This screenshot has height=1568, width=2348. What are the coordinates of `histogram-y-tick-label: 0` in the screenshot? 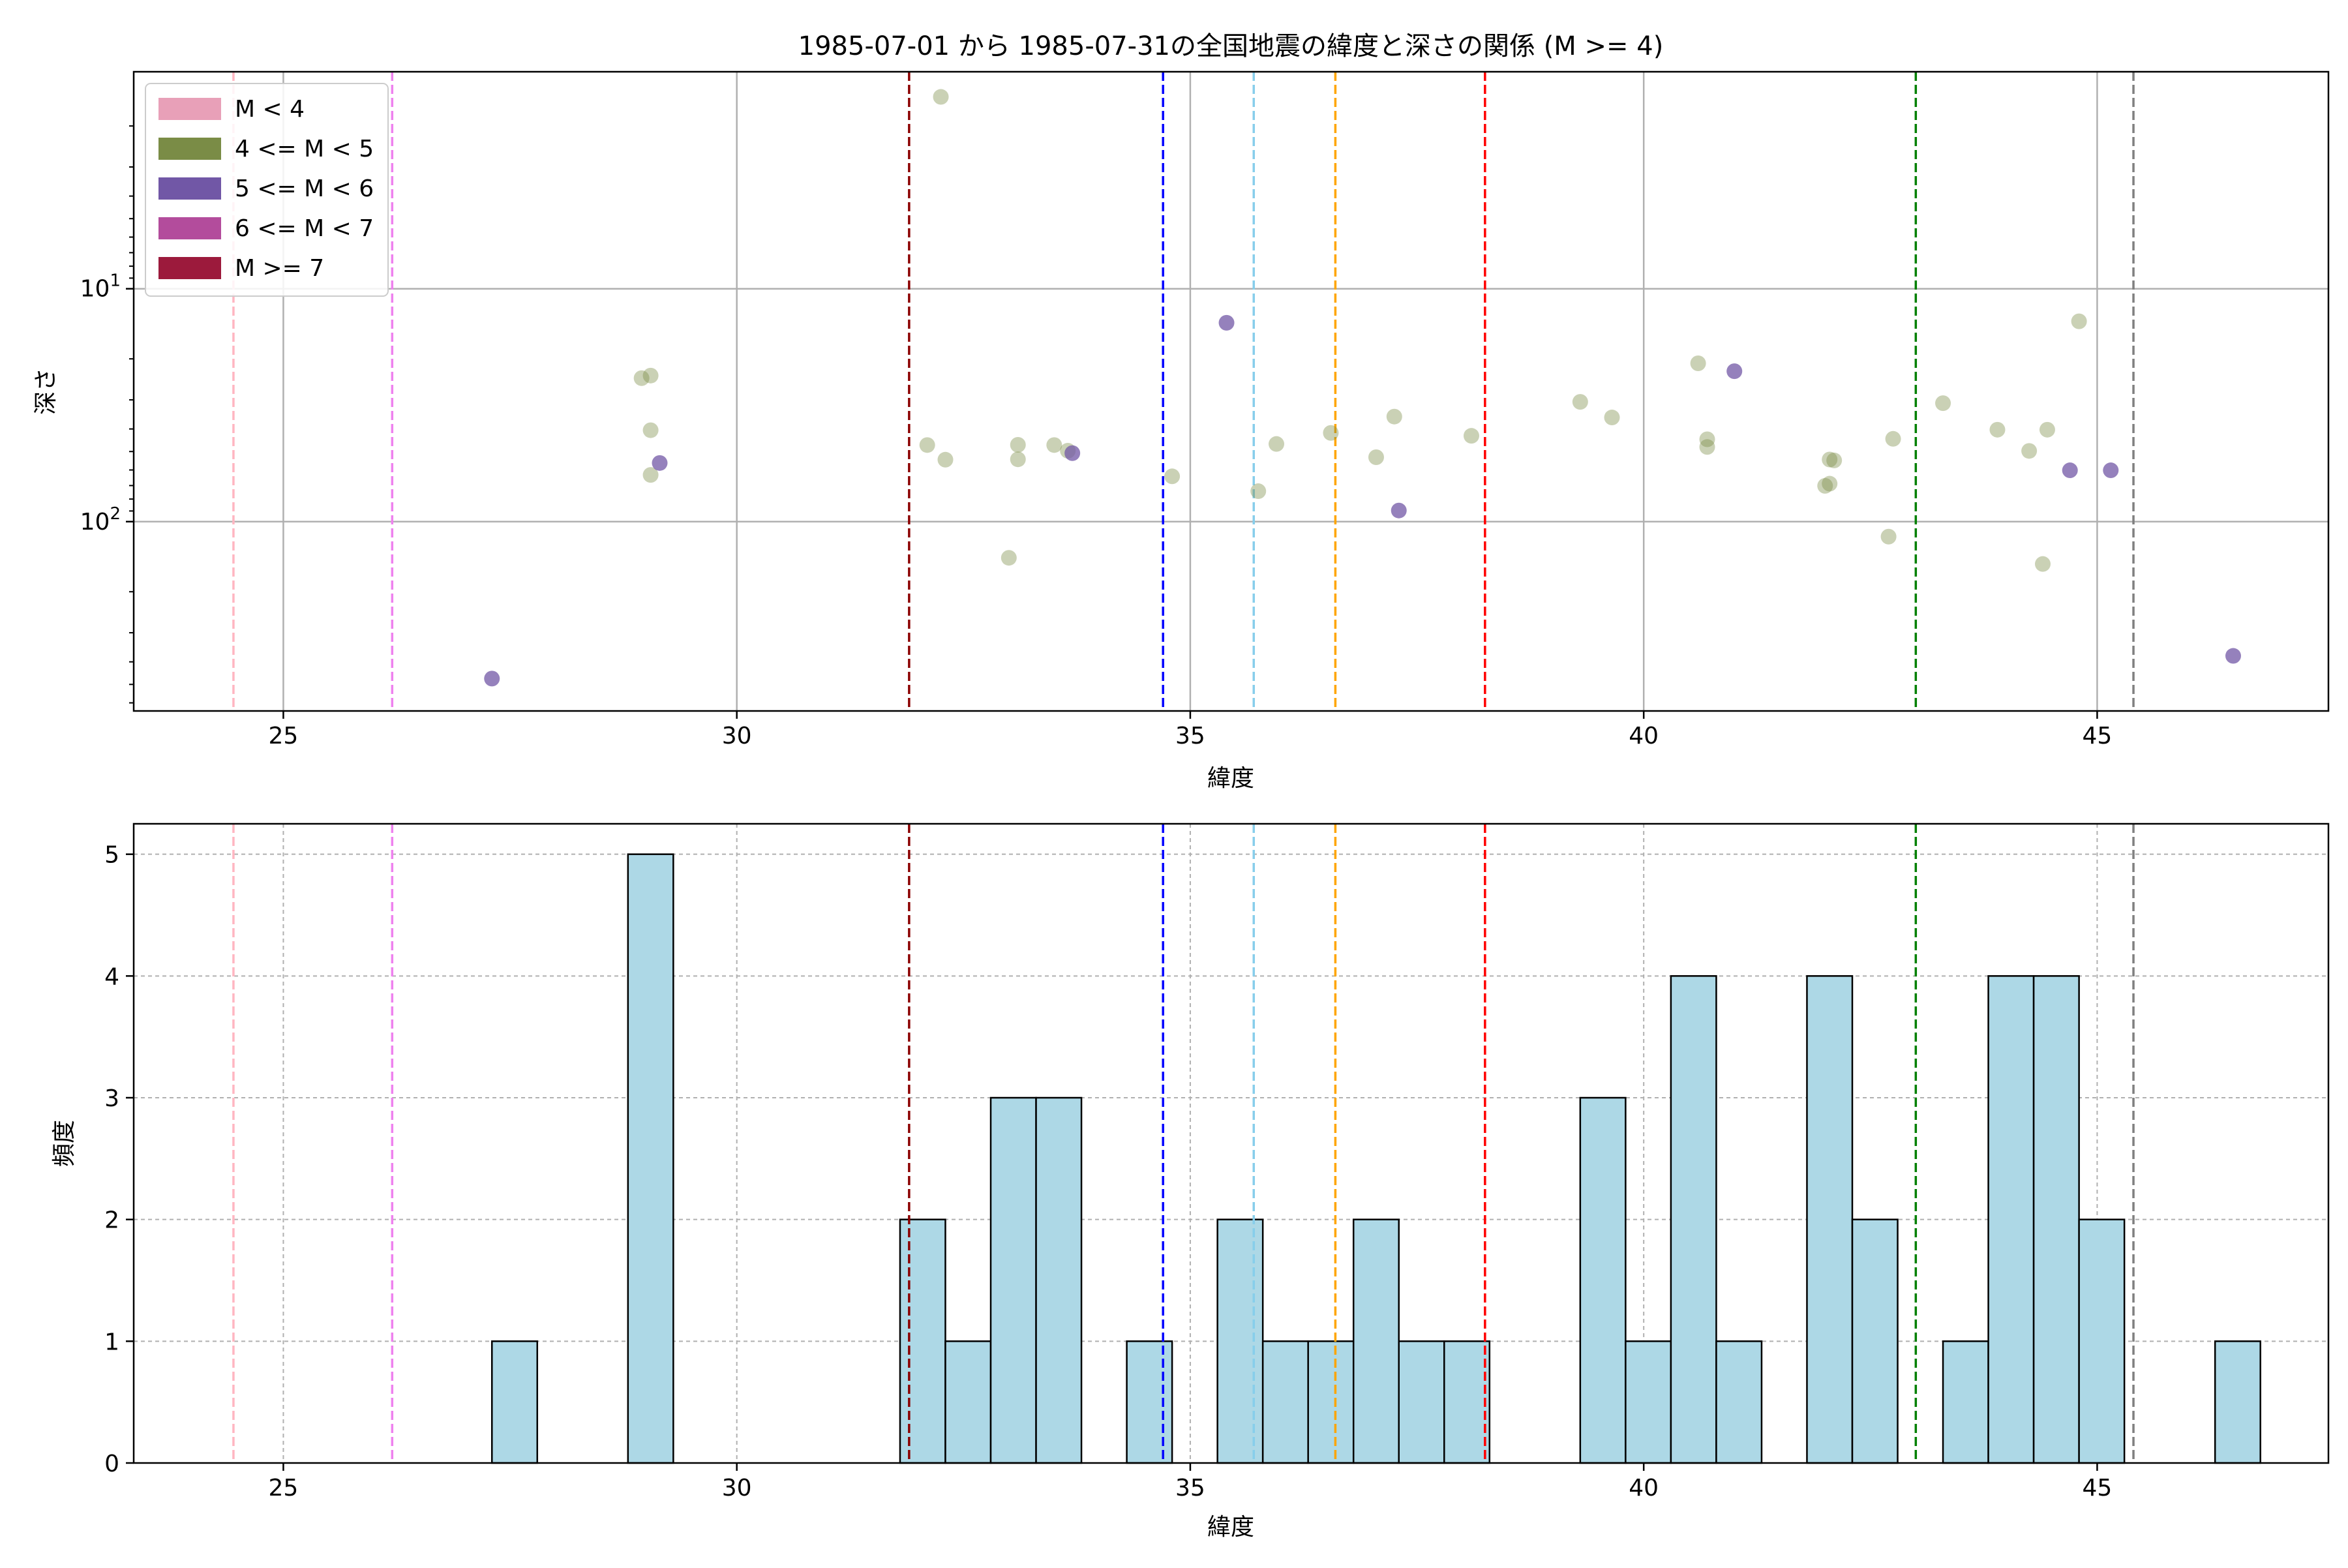 It's located at (112, 1464).